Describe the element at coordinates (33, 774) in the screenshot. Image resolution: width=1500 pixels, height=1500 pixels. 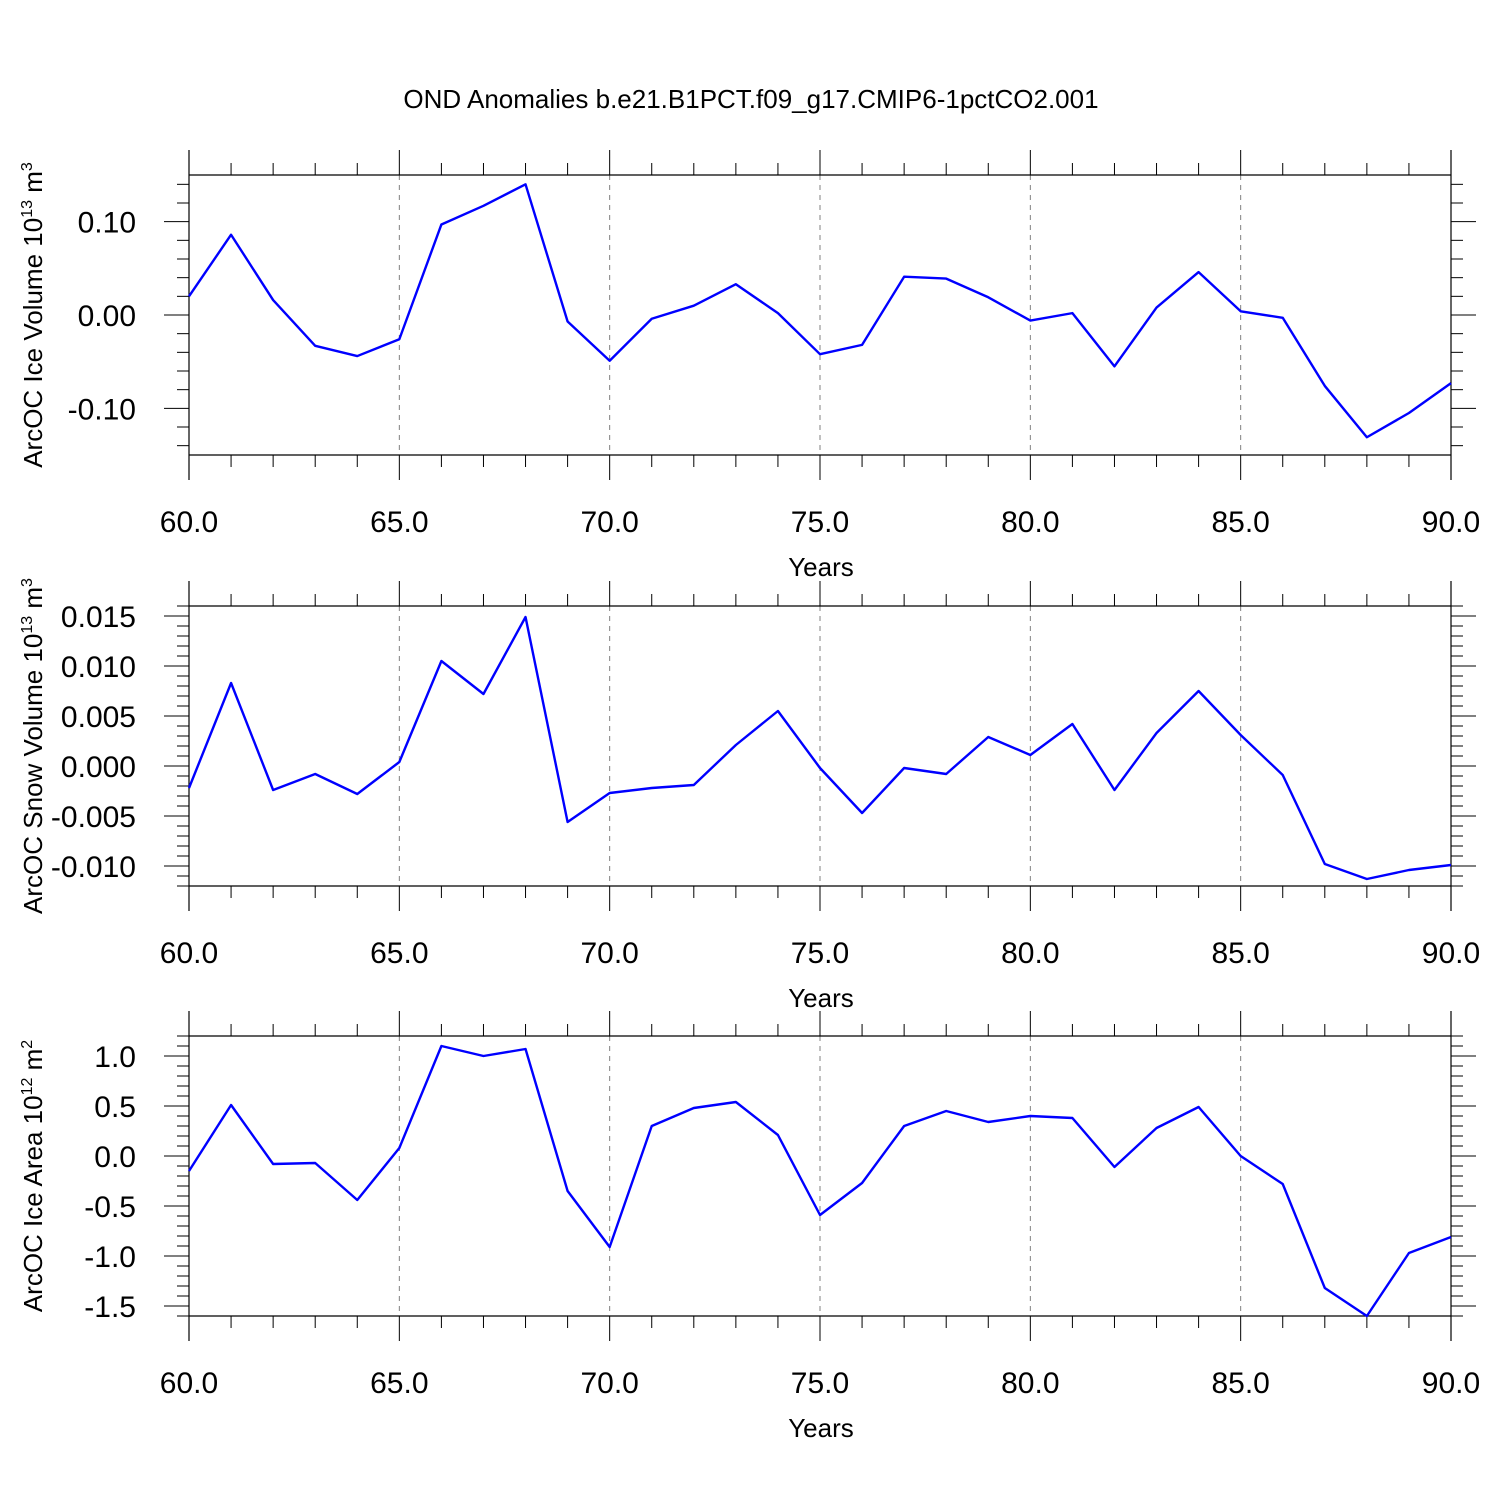
I see `y-axis-title-text: ArcOC Snow Volume 10` at that location.